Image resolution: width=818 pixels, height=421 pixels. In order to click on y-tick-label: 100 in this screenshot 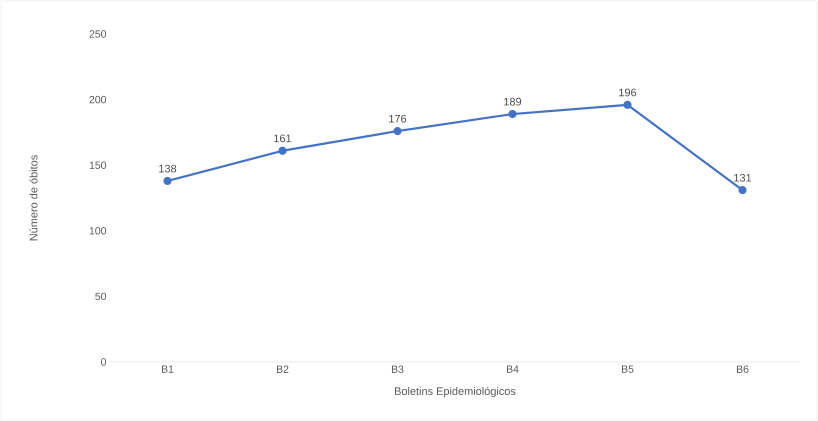, I will do `click(98, 231)`.